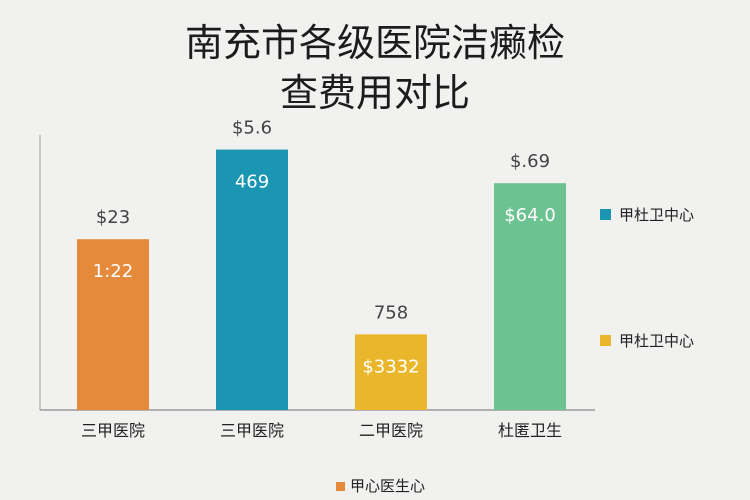 The image size is (750, 500). Describe the element at coordinates (387, 486) in the screenshot. I see `legend-label: 甲心医生心` at that location.